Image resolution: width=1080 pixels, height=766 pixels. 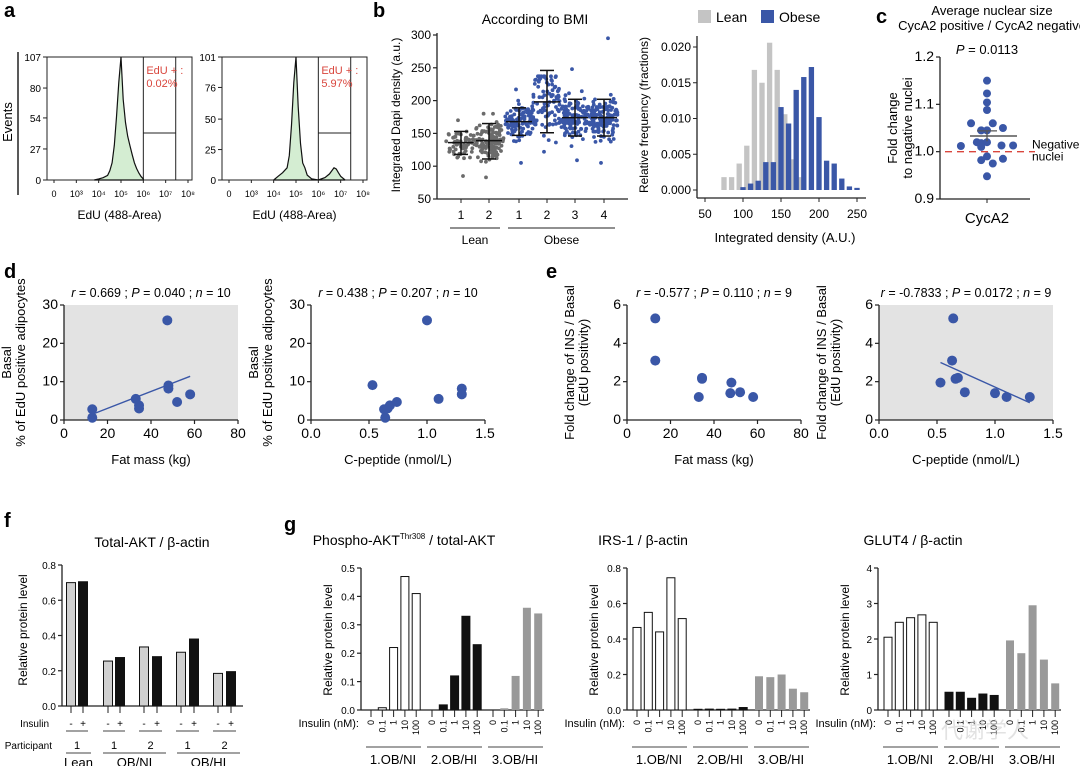 I want to click on irs1-group-label: 3.OB/HI, so click(x=781, y=759).